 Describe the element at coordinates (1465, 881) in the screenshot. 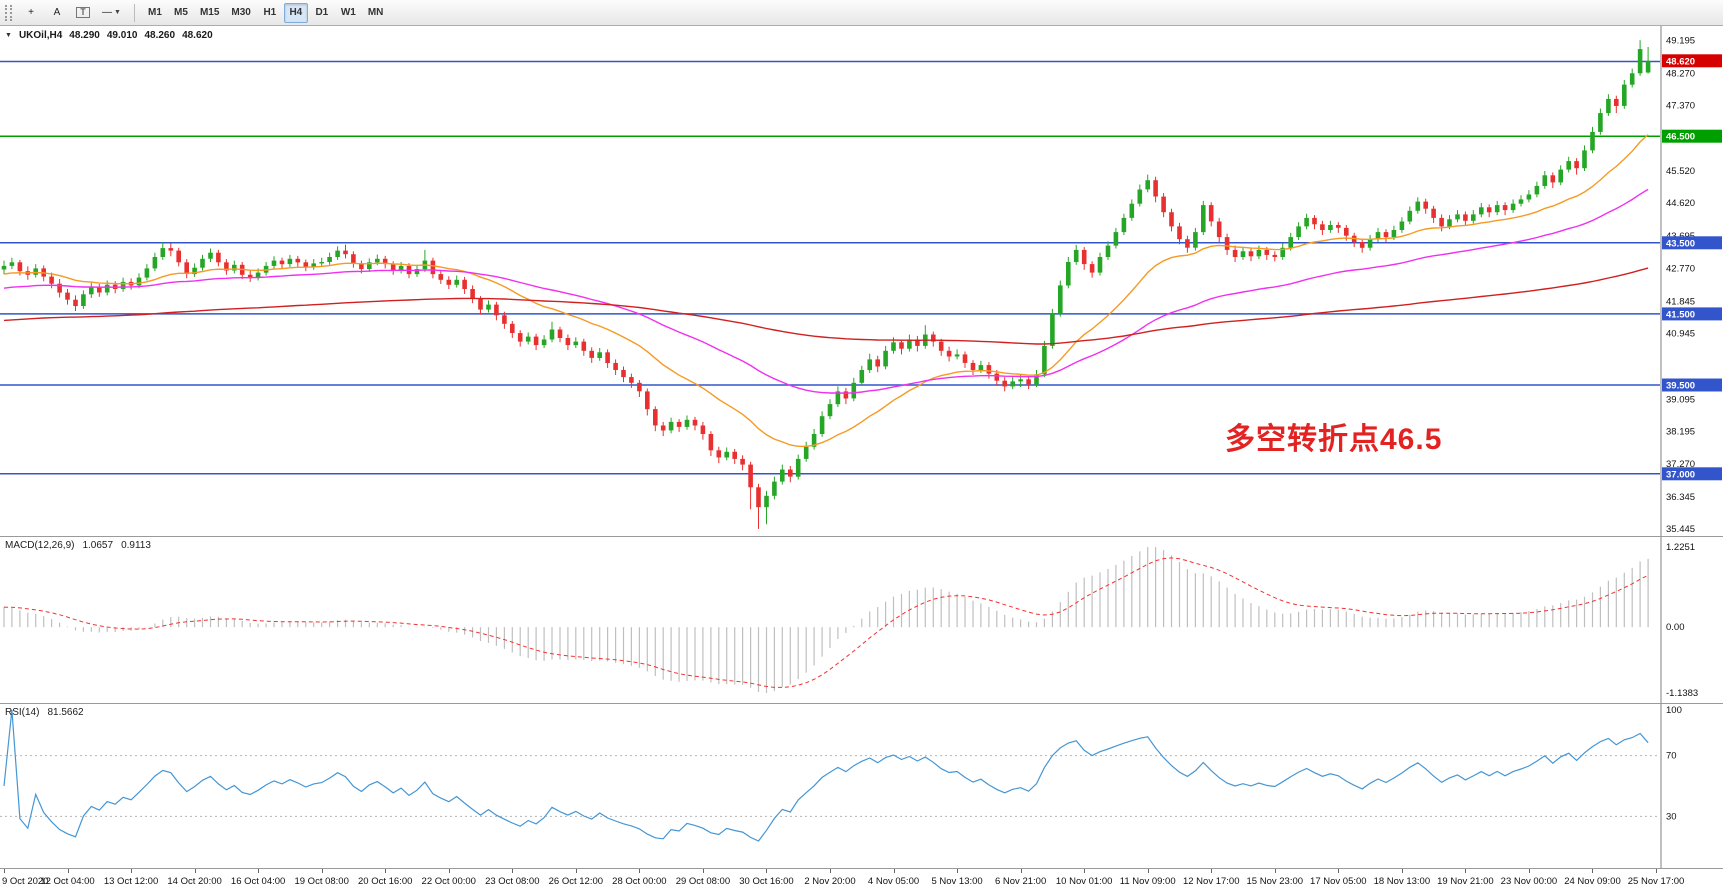

I see `time-label: 19 Nov 21:00` at that location.